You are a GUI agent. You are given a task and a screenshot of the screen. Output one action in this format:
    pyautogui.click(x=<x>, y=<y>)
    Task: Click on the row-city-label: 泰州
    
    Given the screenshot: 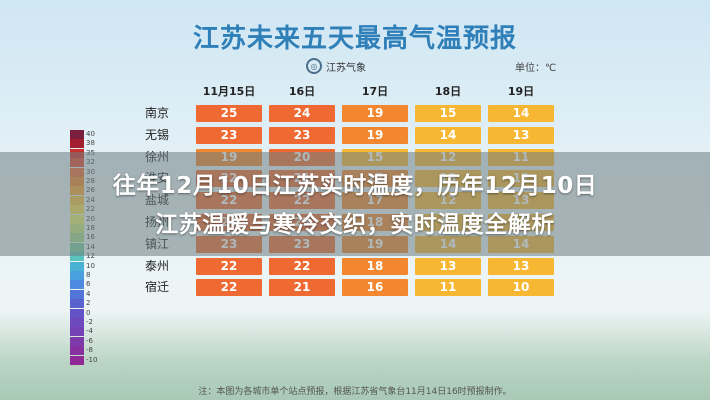 What is the action you would take?
    pyautogui.click(x=156, y=265)
    